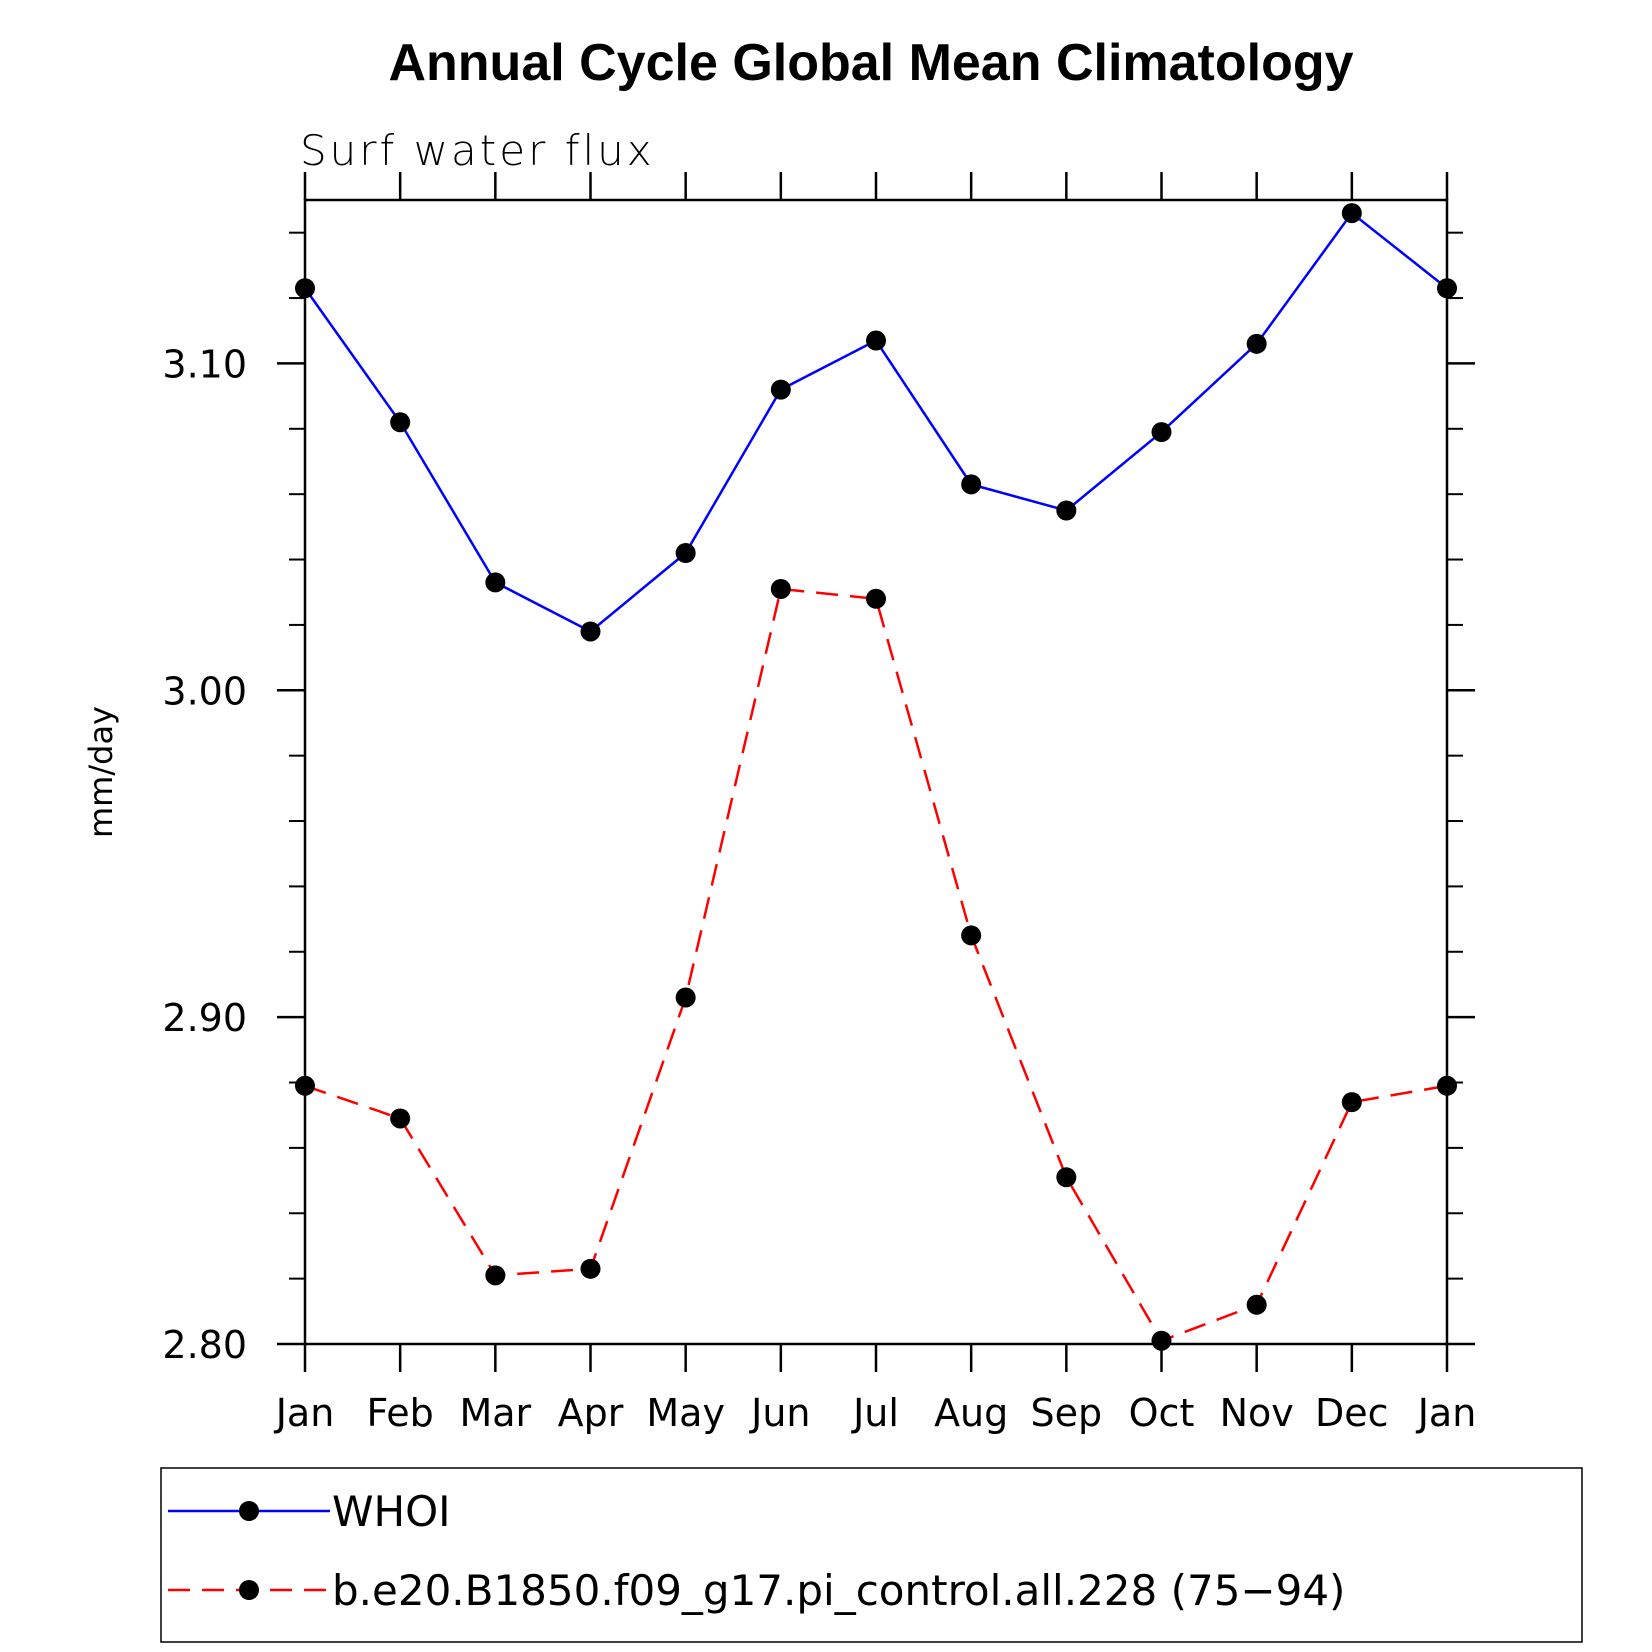  Describe the element at coordinates (495, 1413) in the screenshot. I see `x-tick-label: Mar` at that location.